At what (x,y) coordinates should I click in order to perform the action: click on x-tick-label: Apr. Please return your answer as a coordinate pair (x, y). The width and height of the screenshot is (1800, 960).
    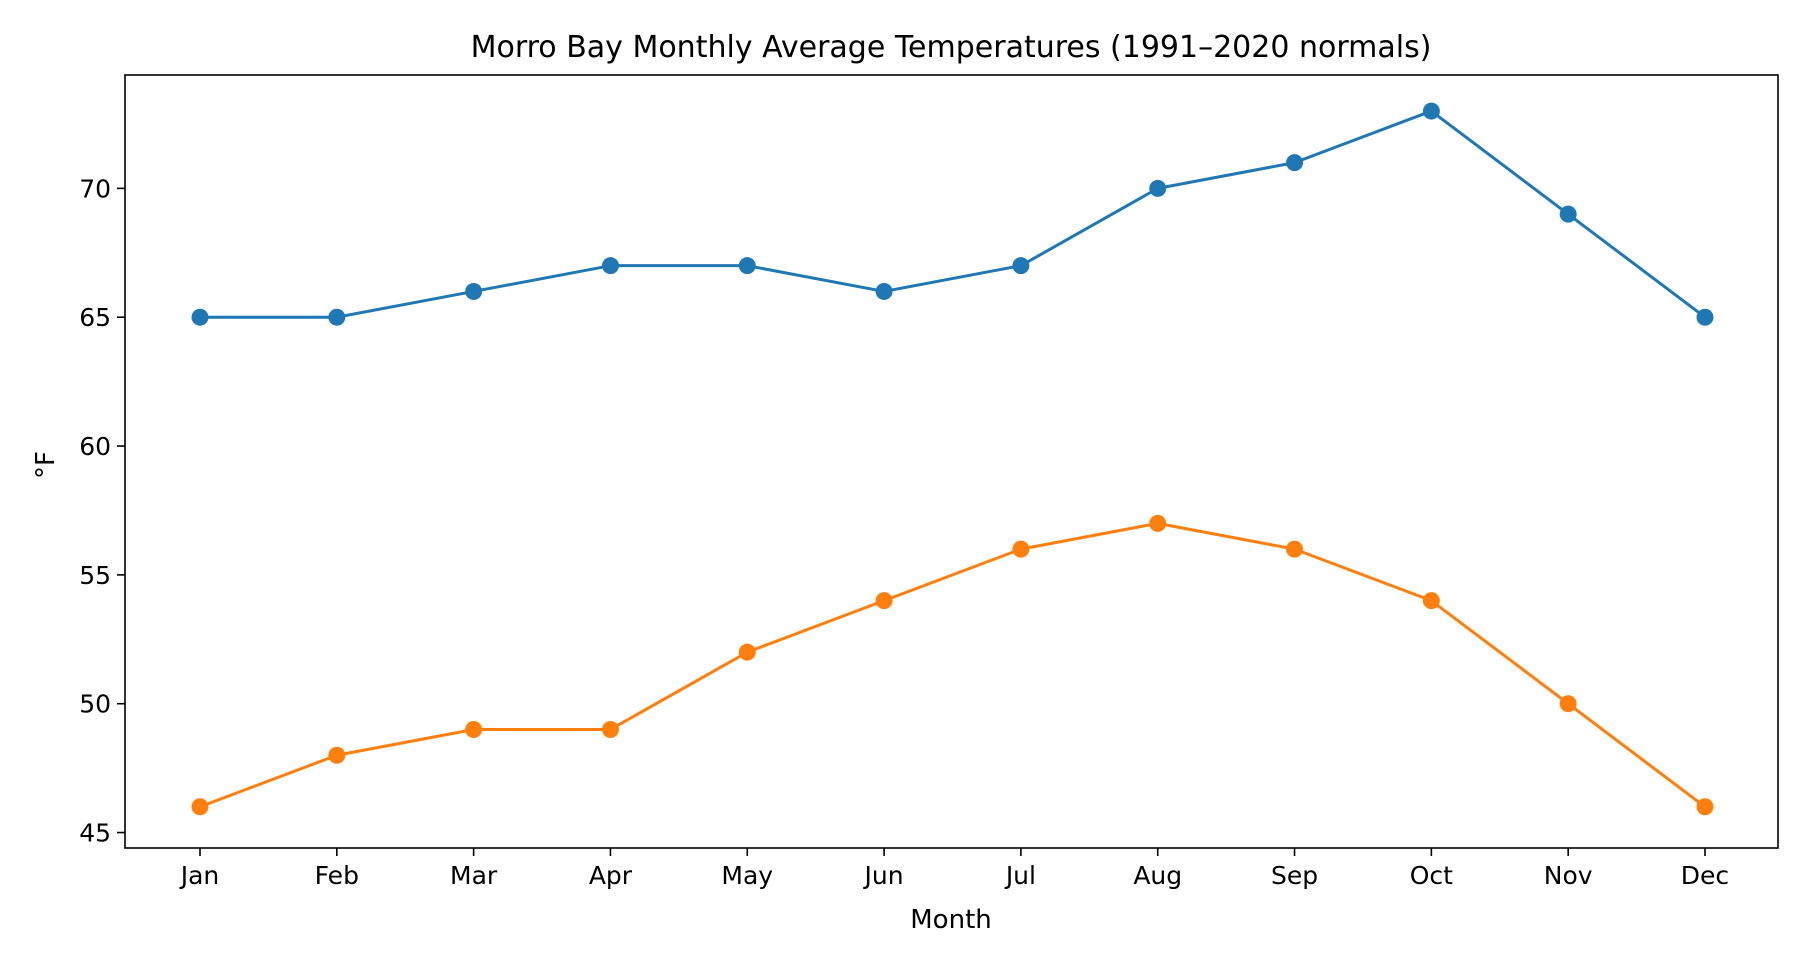
    Looking at the image, I should click on (611, 875).